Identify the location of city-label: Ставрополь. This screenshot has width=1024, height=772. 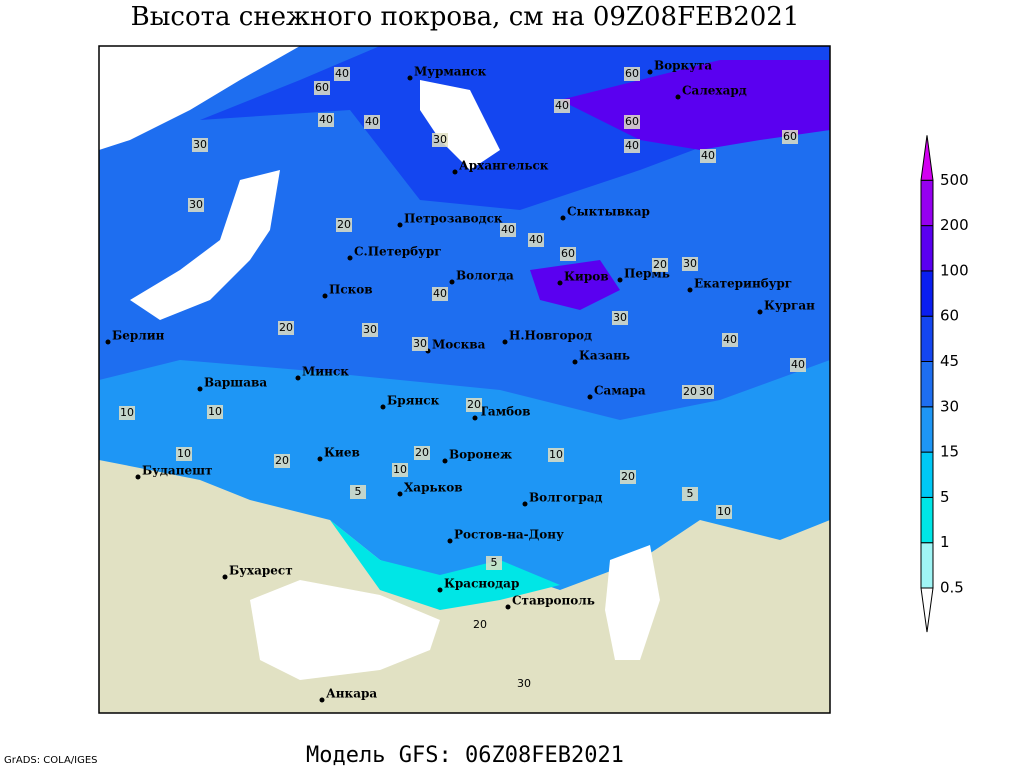
(553, 601).